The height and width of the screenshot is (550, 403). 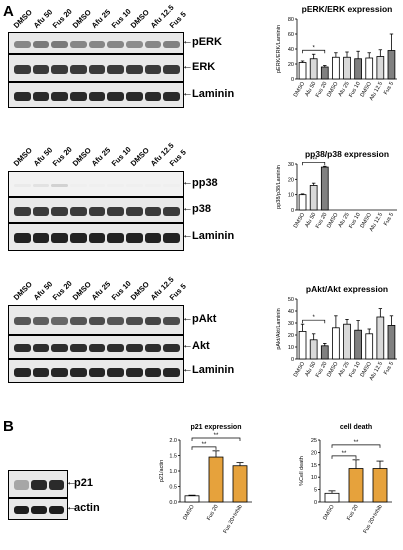 What do you see at coordinates (291, 324) in the screenshot?
I see `y-tick-label: 30` at bounding box center [291, 324].